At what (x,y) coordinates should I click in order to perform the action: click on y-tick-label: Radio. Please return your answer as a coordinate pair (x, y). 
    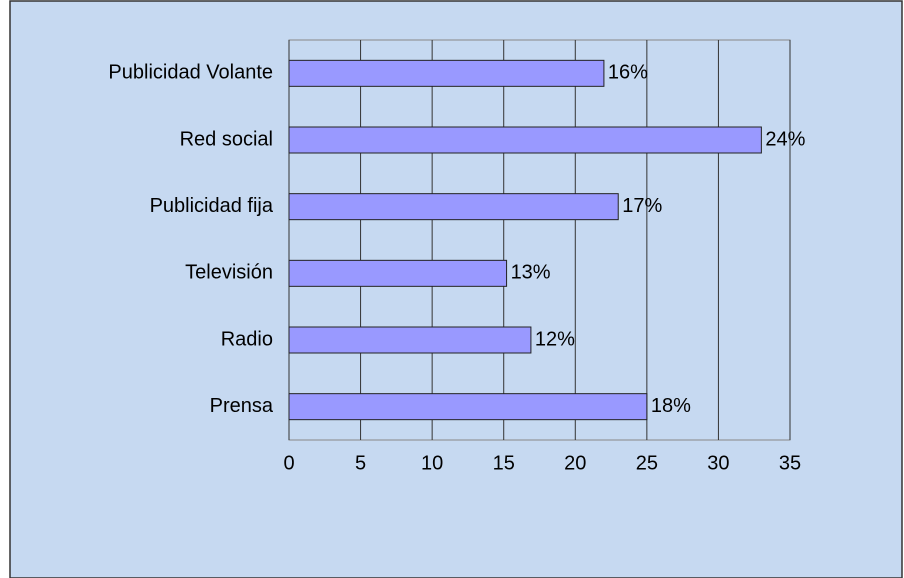
    Looking at the image, I should click on (247, 339).